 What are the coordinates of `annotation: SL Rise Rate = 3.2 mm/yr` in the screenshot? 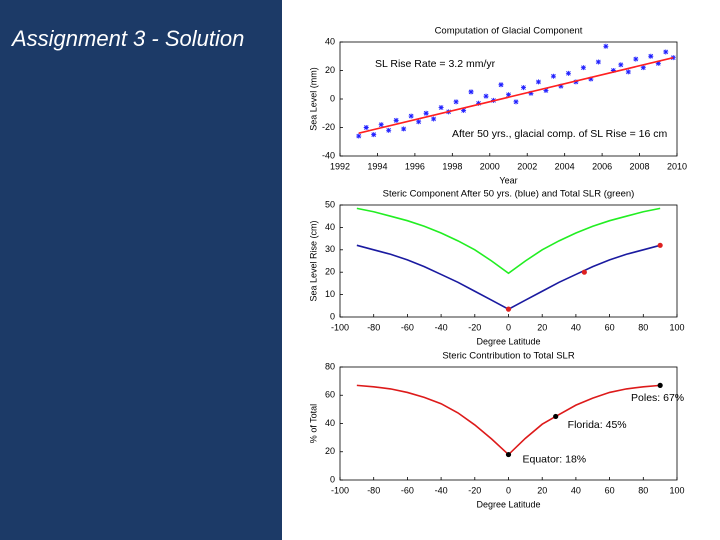 It's located at (435, 64).